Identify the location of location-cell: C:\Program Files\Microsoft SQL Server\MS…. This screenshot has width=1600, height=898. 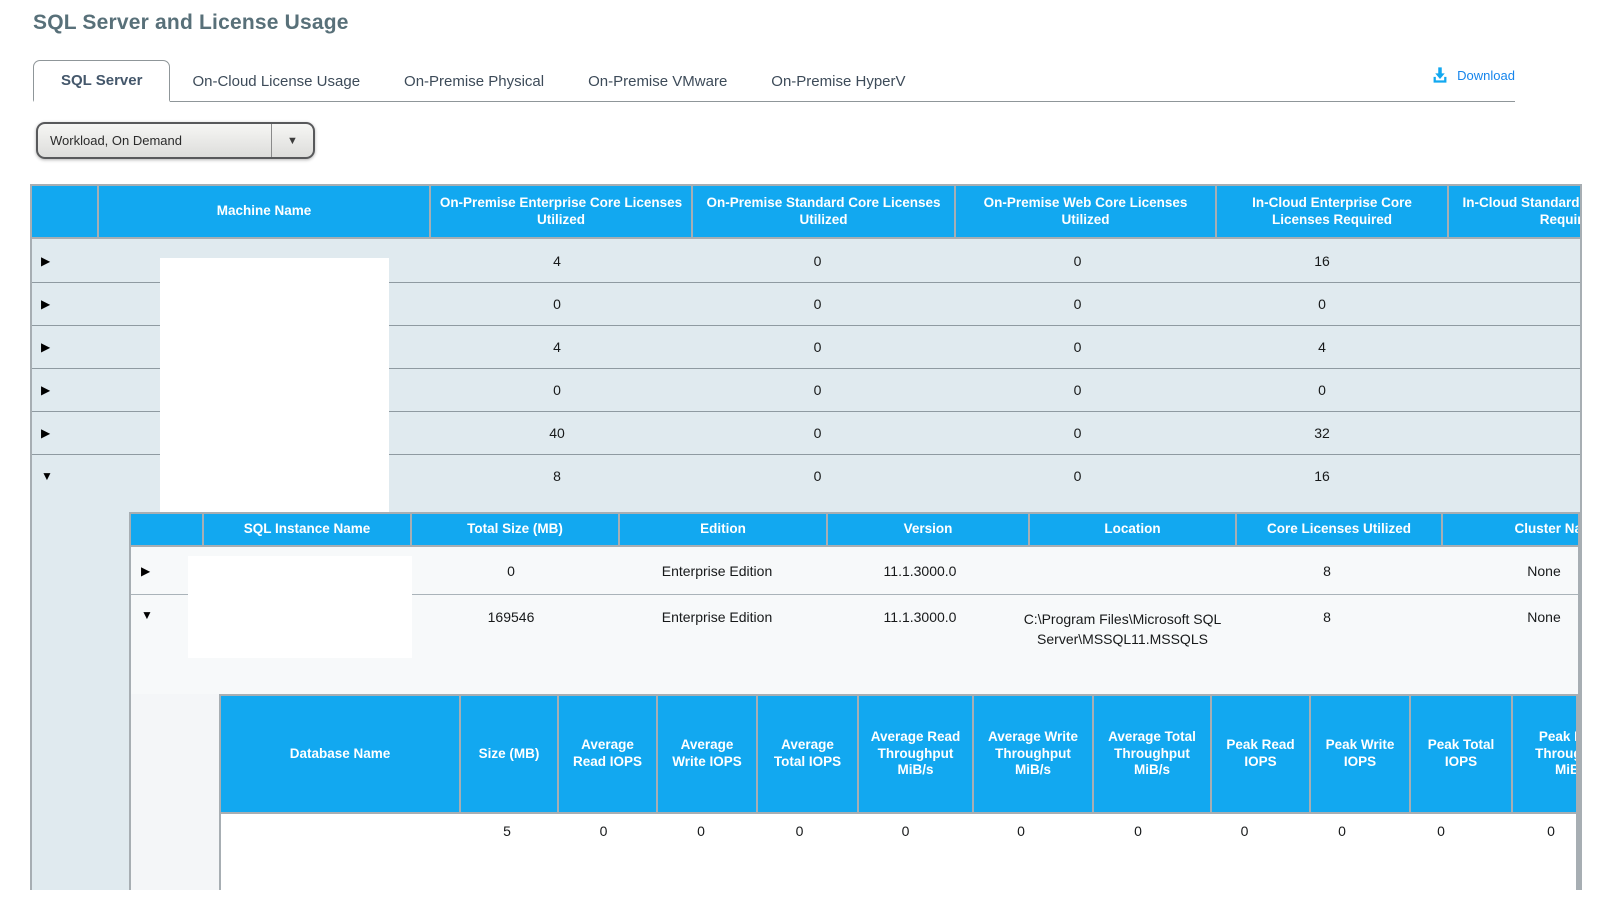
(1122, 629).